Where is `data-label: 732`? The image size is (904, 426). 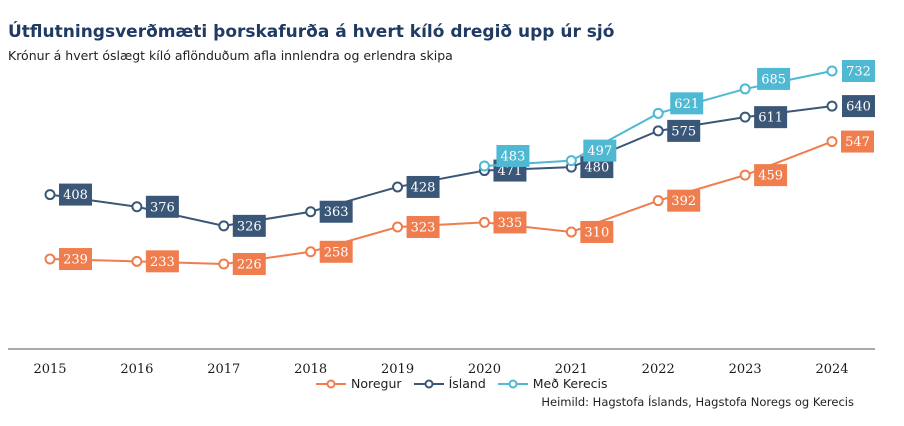 data-label: 732 is located at coordinates (858, 72).